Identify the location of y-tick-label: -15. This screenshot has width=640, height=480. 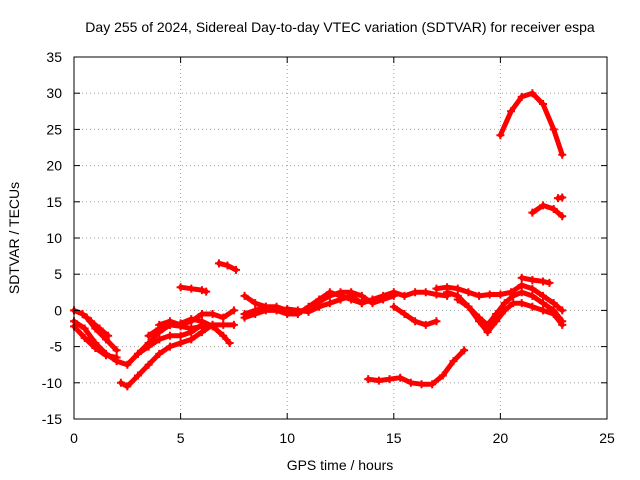
(52, 419).